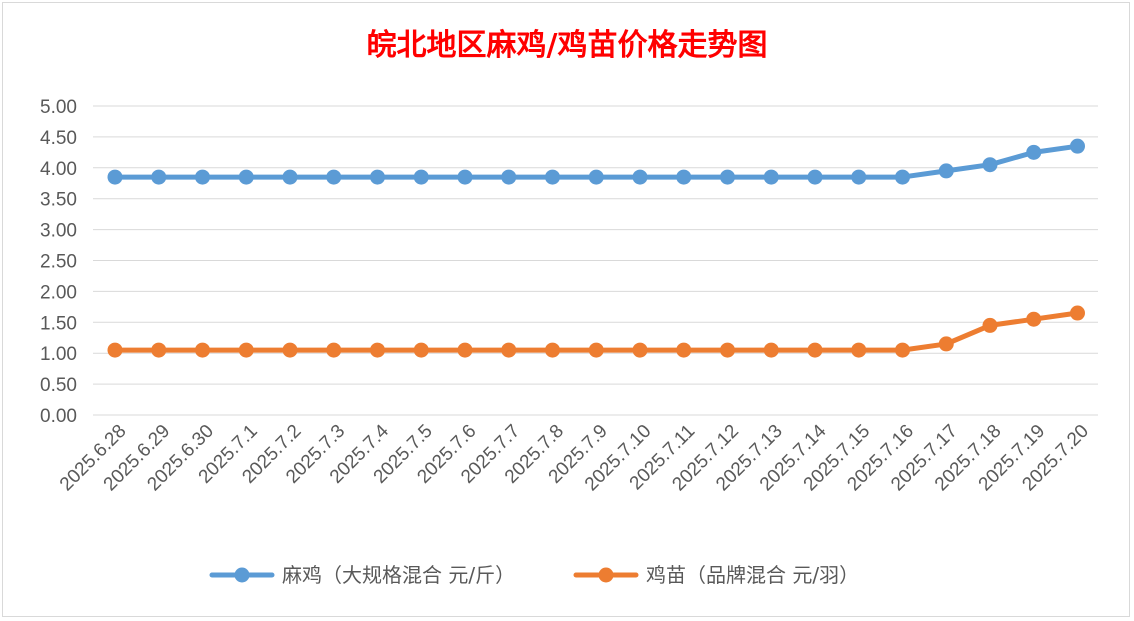 Image resolution: width=1134 pixels, height=621 pixels. What do you see at coordinates (58, 200) in the screenshot?
I see `y-tick-label: 3.50` at bounding box center [58, 200].